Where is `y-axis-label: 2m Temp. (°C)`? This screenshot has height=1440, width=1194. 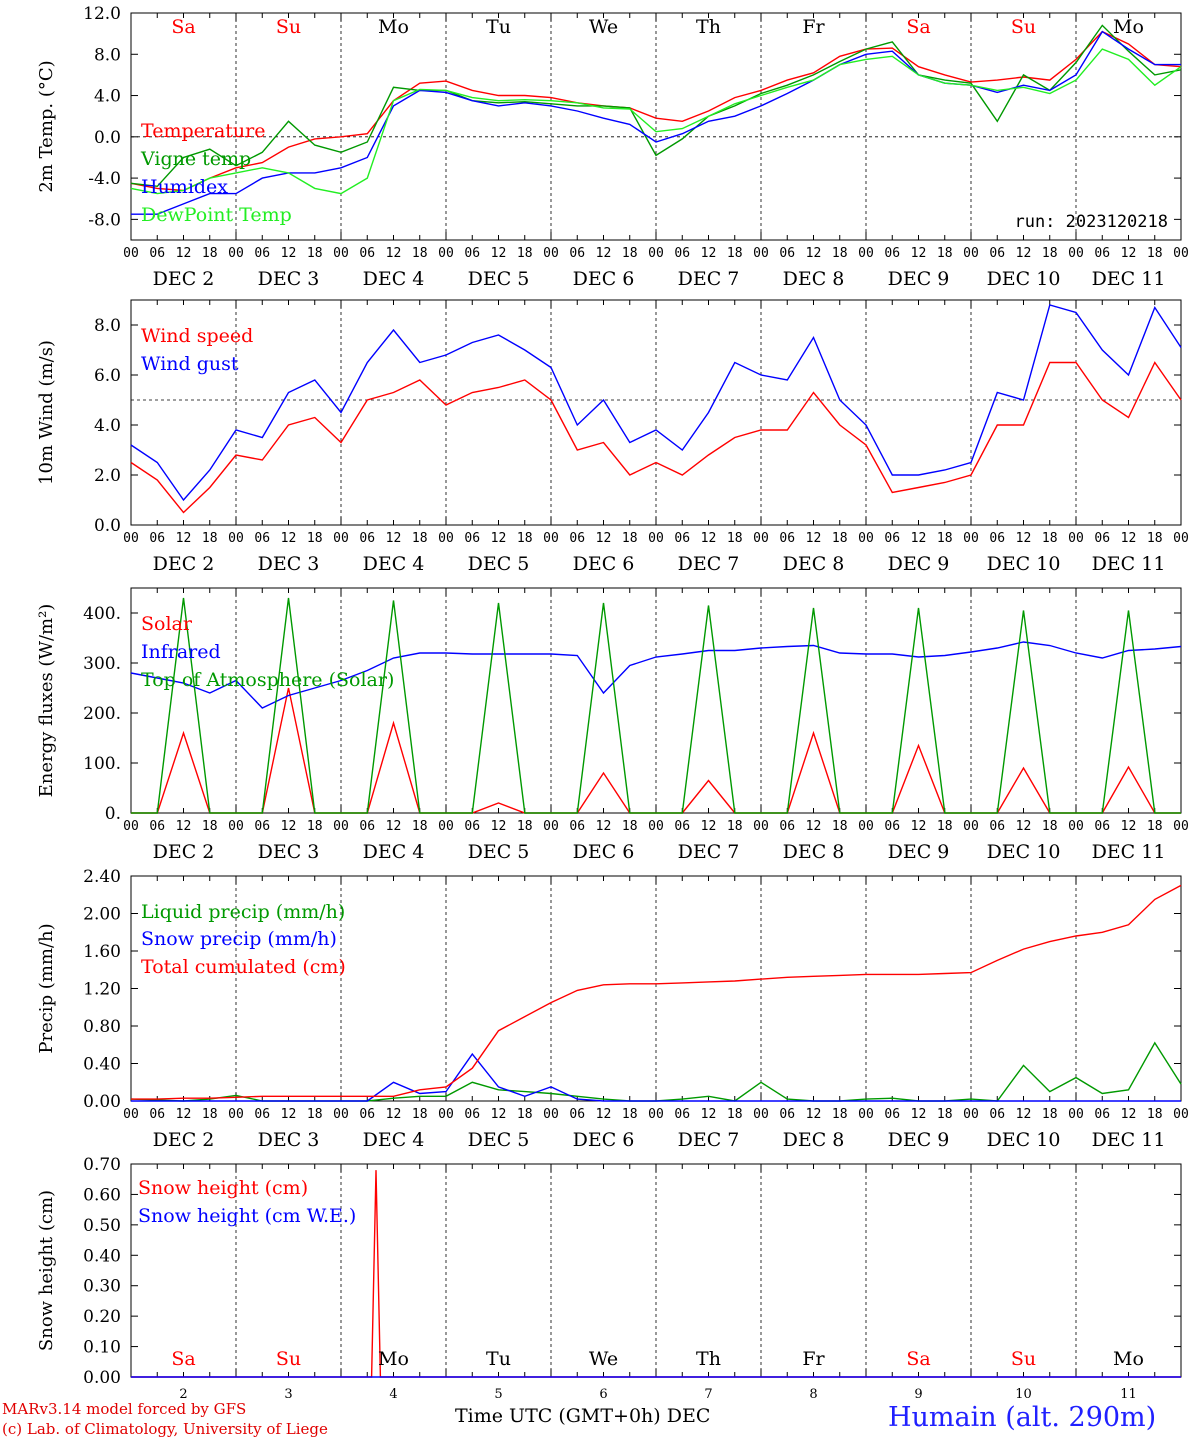 y-axis-label: 2m Temp. (°C) is located at coordinates (46, 126).